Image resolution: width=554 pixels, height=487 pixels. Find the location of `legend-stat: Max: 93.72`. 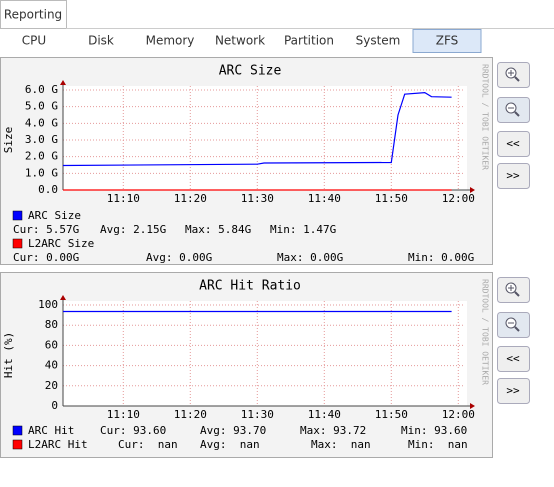

legend-stat: Max: 93.72 is located at coordinates (333, 430).